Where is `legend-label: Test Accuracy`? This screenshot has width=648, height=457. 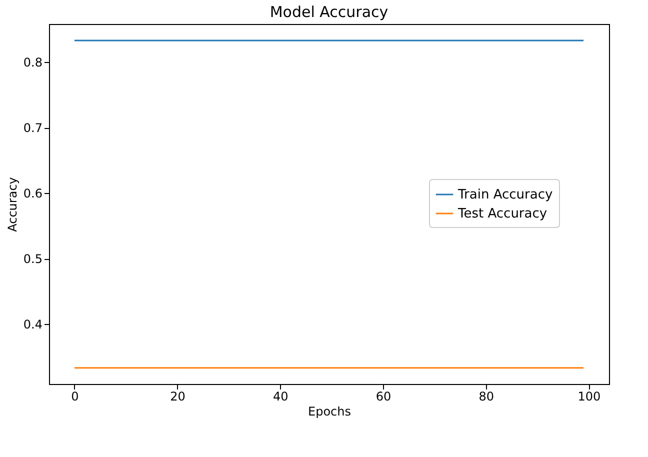
legend-label: Test Accuracy is located at coordinates (502, 214).